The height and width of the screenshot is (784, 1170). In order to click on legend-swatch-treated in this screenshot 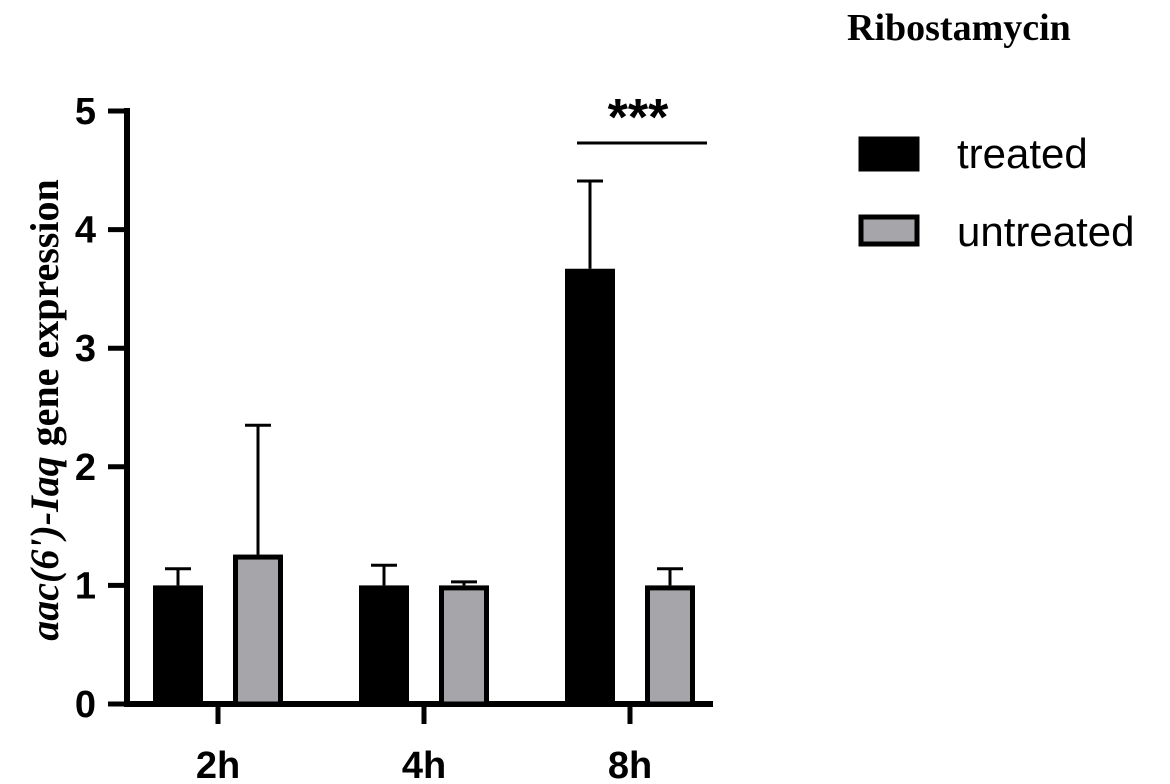, I will do `click(889, 154)`.